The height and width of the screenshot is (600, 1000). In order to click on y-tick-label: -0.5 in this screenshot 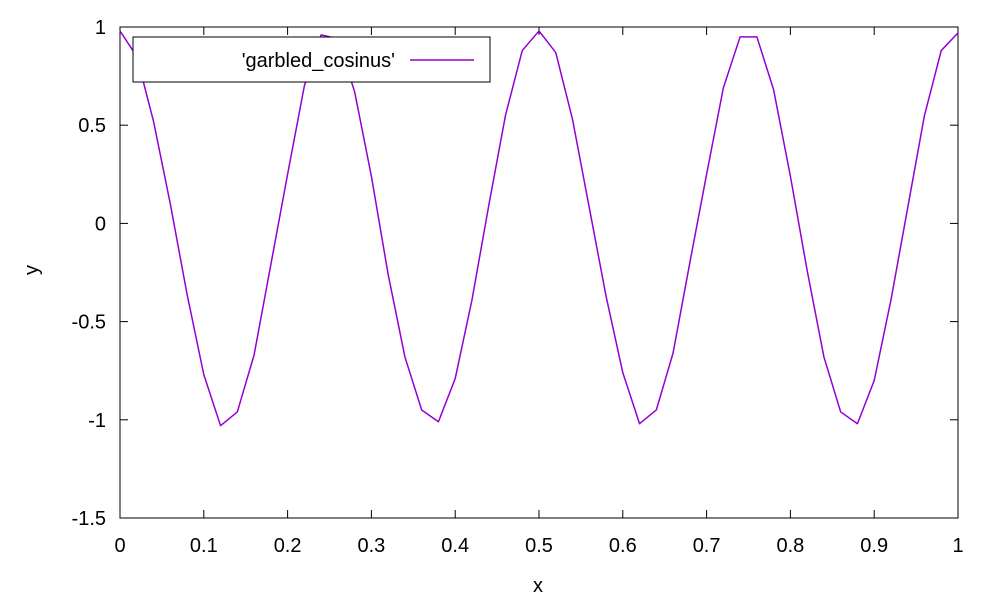, I will do `click(89, 323)`.